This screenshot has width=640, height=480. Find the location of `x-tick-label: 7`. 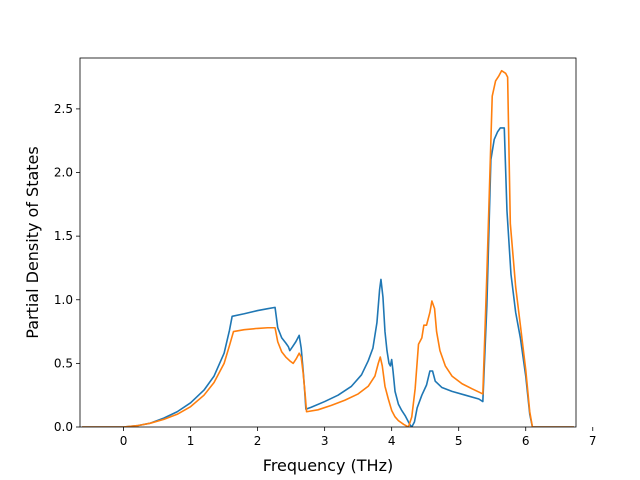

x-tick-label: 7 is located at coordinates (593, 441).